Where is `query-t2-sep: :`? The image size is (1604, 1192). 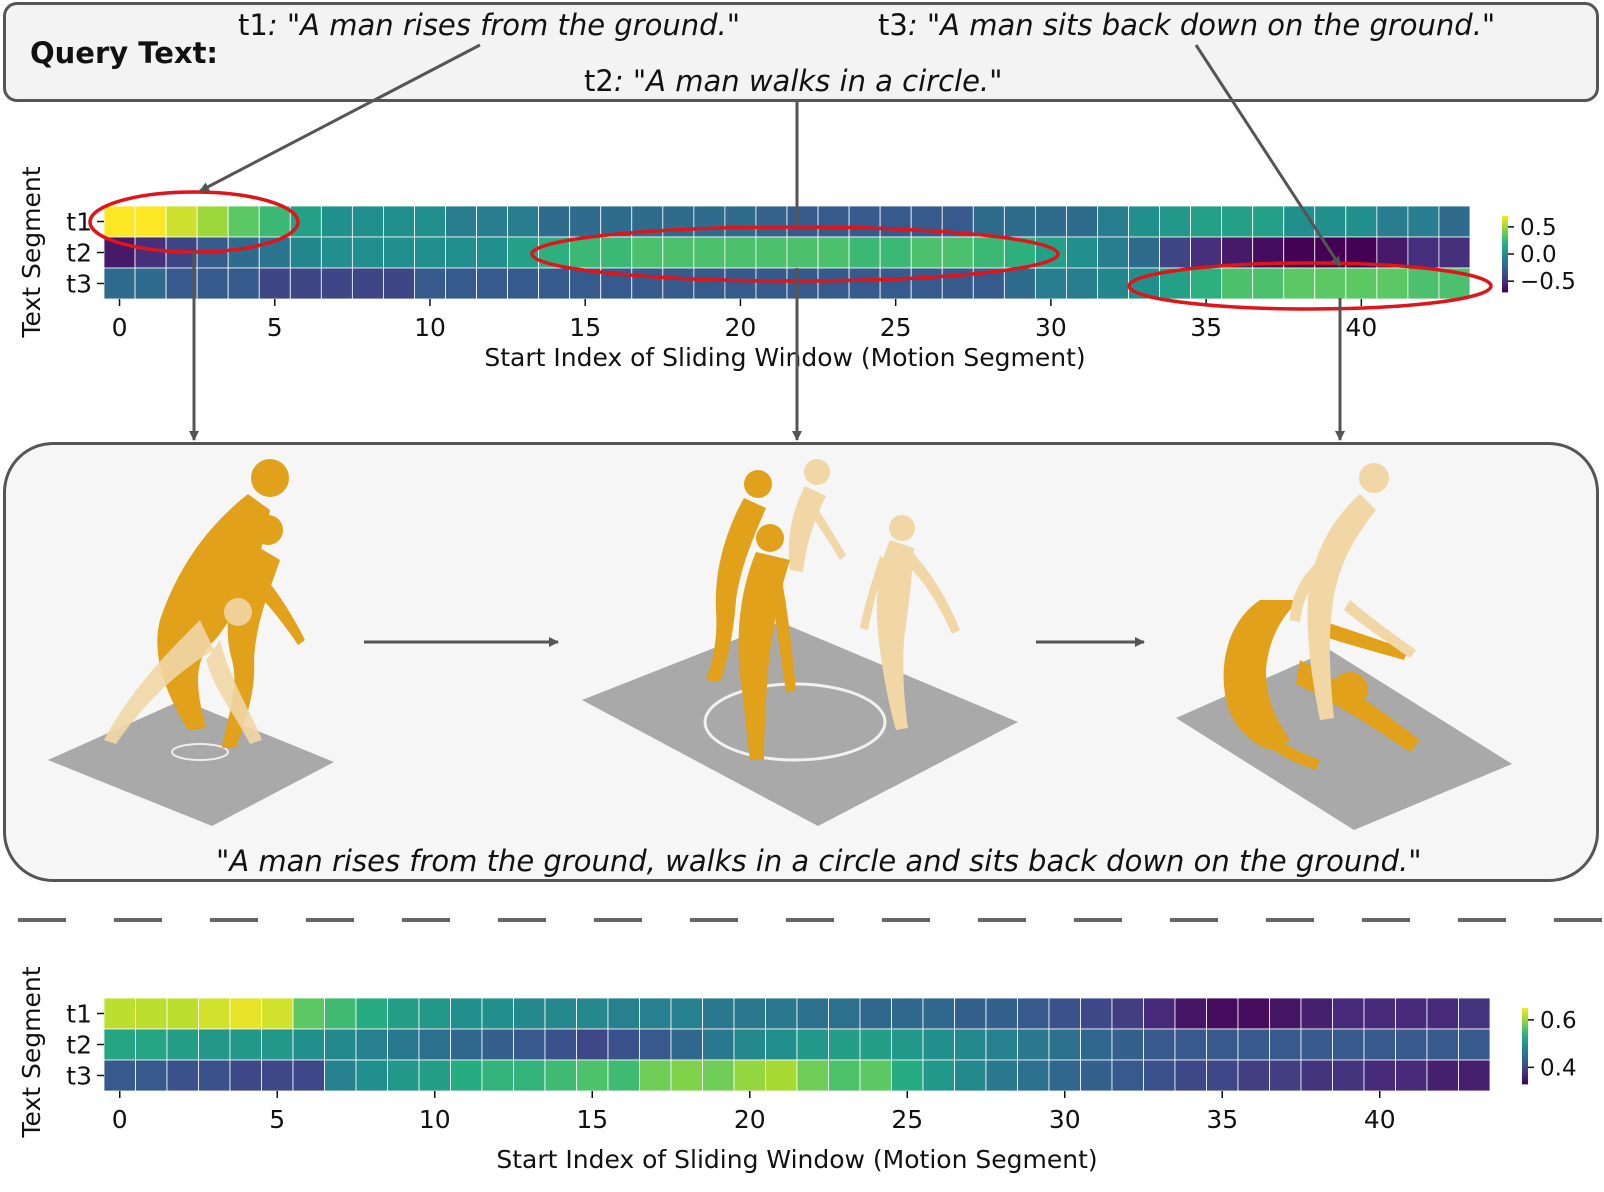 query-t2-sep: : is located at coordinates (623, 81).